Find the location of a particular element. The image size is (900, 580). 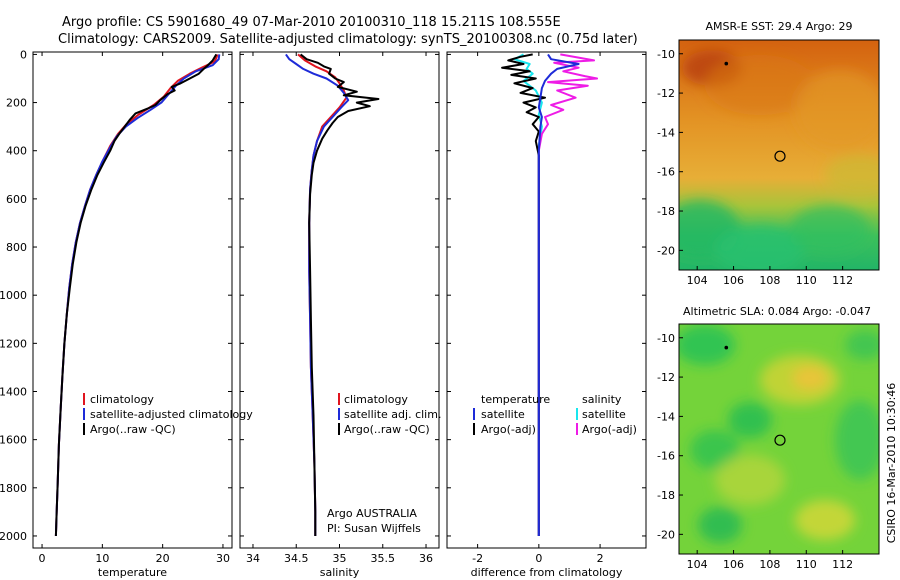

x-tick-label: 30 is located at coordinates (223, 558).